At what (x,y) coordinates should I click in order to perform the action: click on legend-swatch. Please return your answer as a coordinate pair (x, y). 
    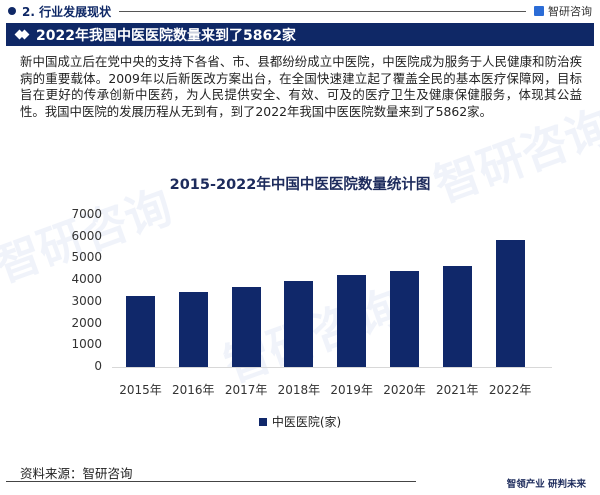
    Looking at the image, I should click on (262, 421).